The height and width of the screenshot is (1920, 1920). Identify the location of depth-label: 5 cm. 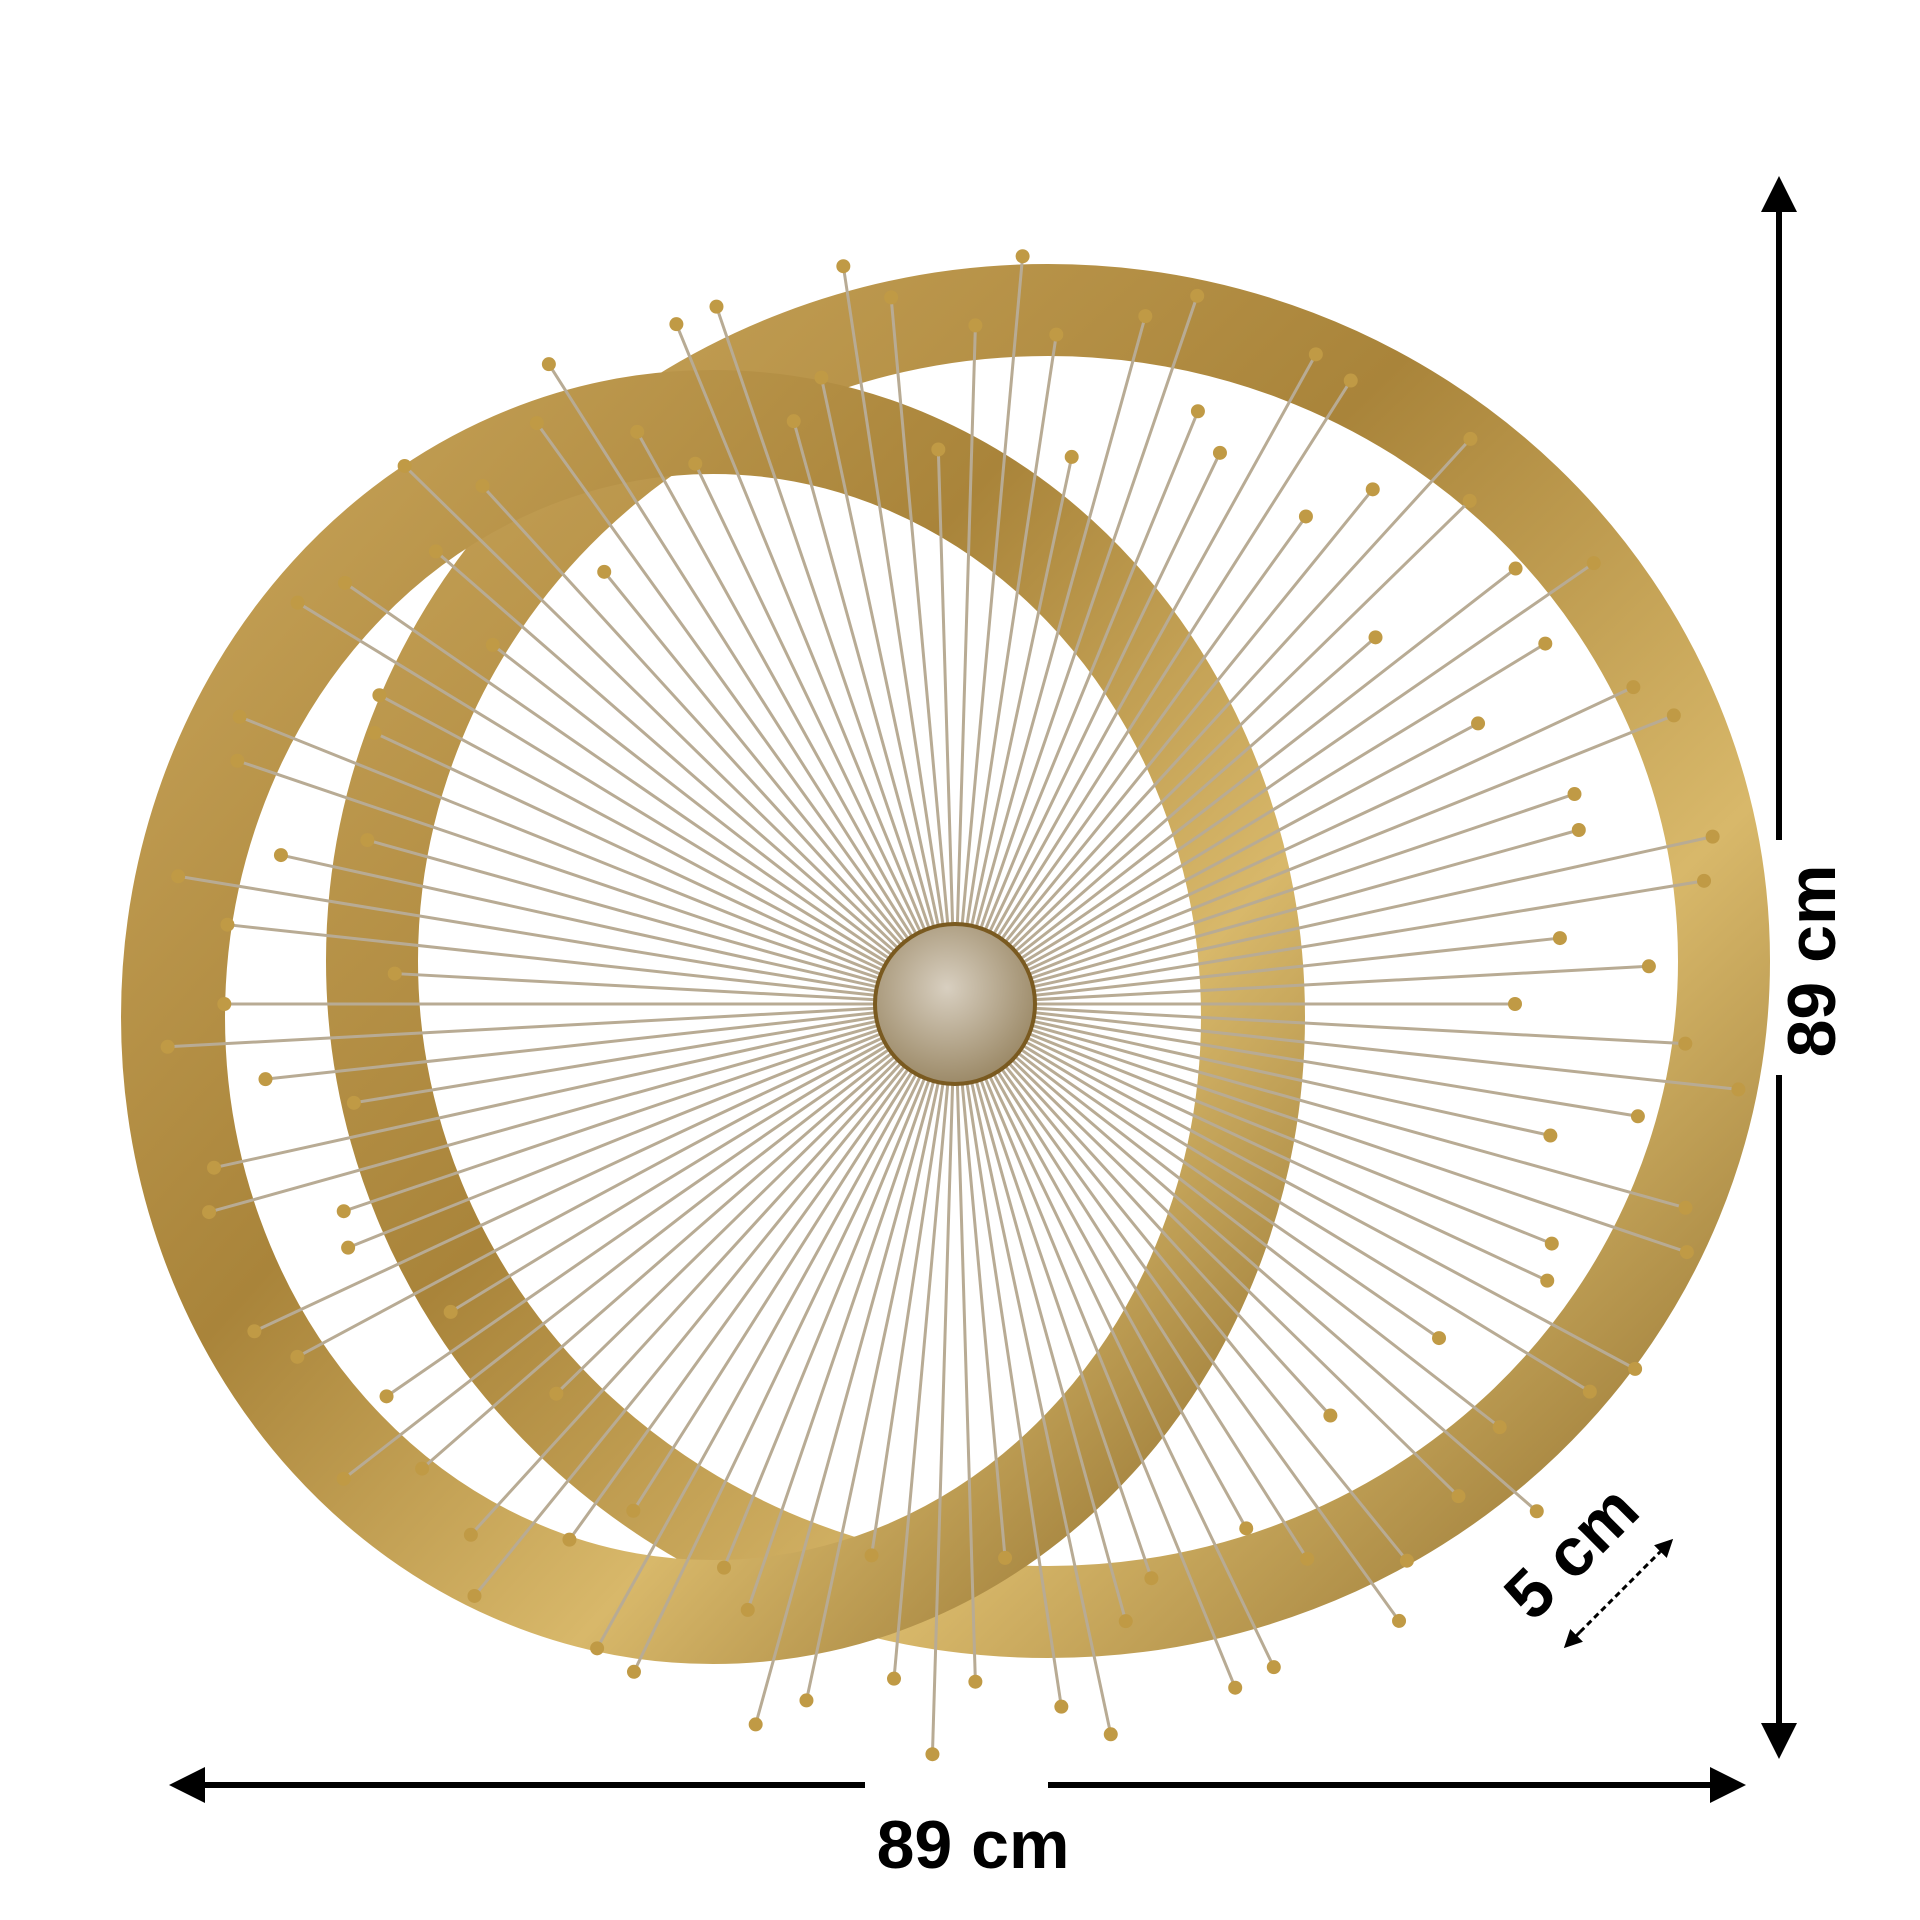
(1571, 1552).